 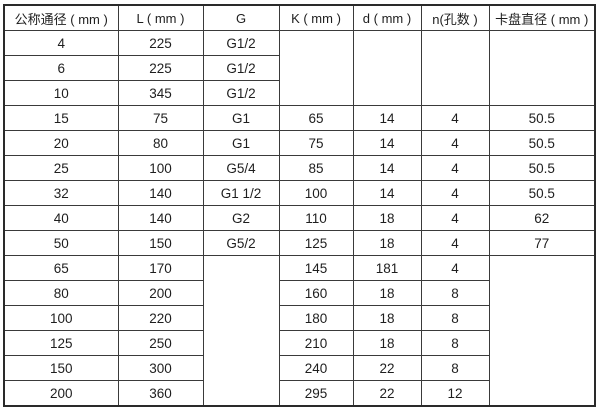 What do you see at coordinates (160, 193) in the screenshot?
I see `table-cell: 140` at bounding box center [160, 193].